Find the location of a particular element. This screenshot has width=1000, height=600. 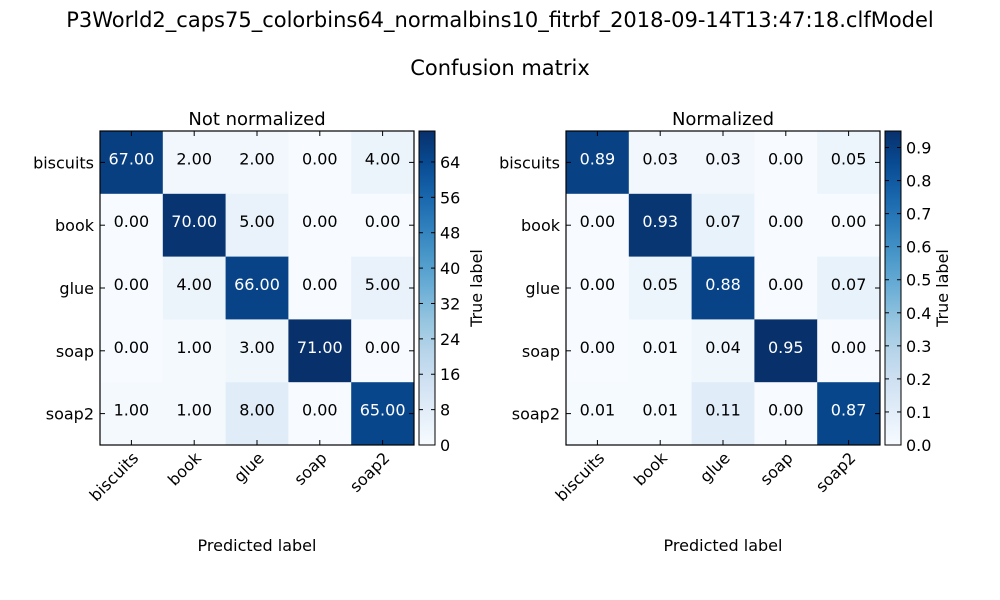

colorbar-tick-label: 48 is located at coordinates (450, 233).